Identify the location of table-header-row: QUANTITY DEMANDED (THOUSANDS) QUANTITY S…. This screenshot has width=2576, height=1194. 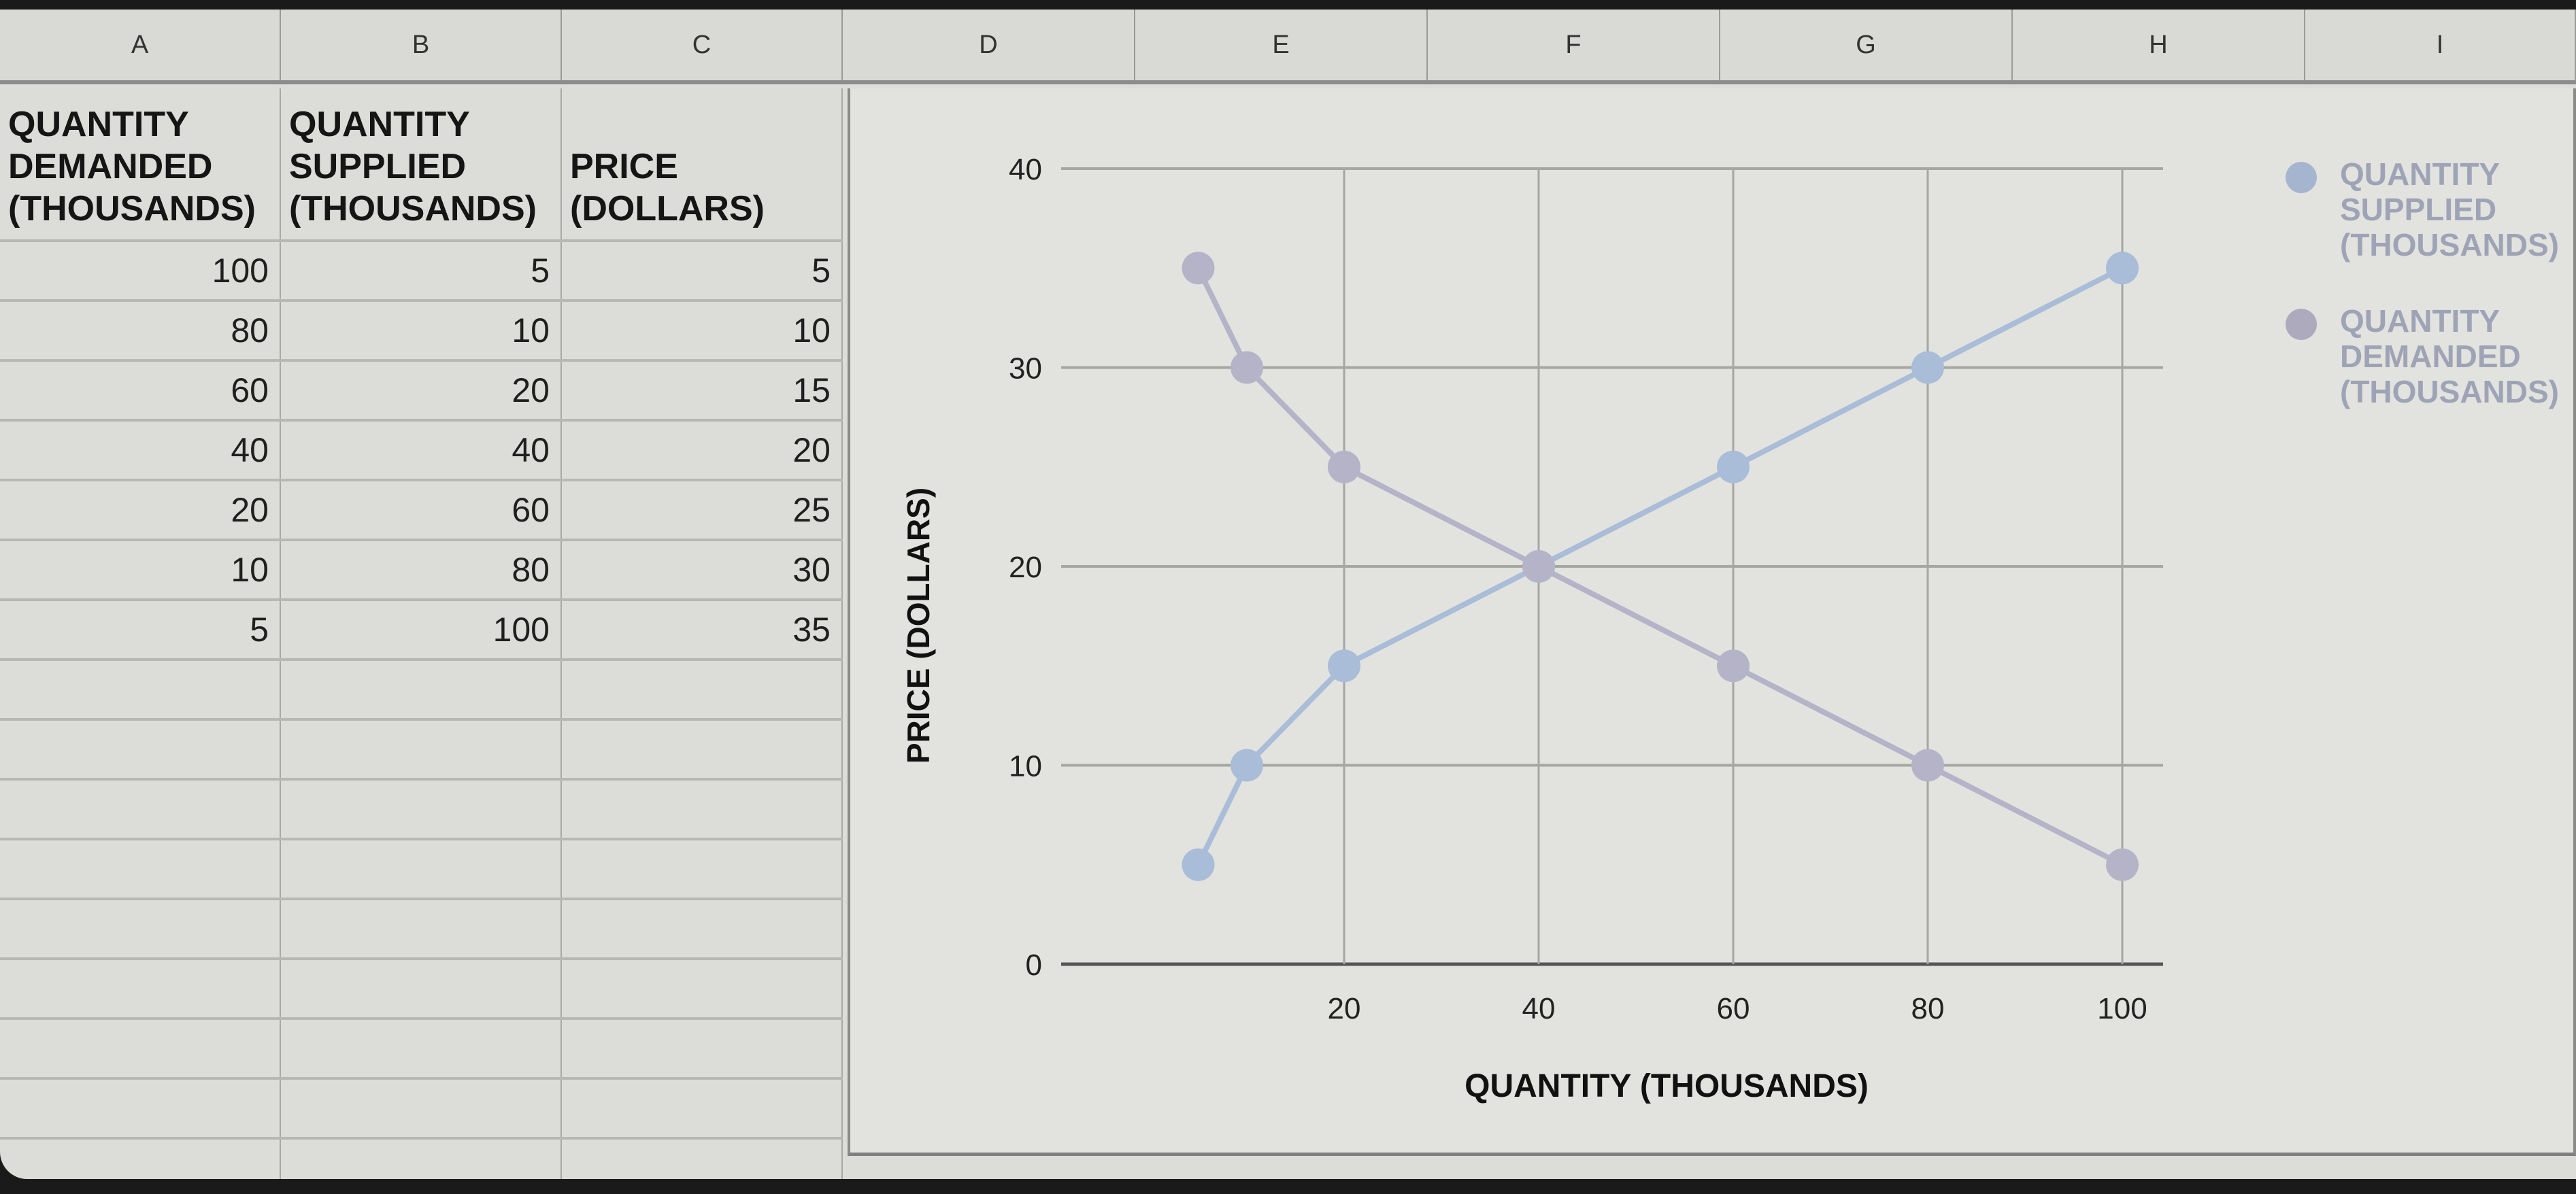
(421, 165).